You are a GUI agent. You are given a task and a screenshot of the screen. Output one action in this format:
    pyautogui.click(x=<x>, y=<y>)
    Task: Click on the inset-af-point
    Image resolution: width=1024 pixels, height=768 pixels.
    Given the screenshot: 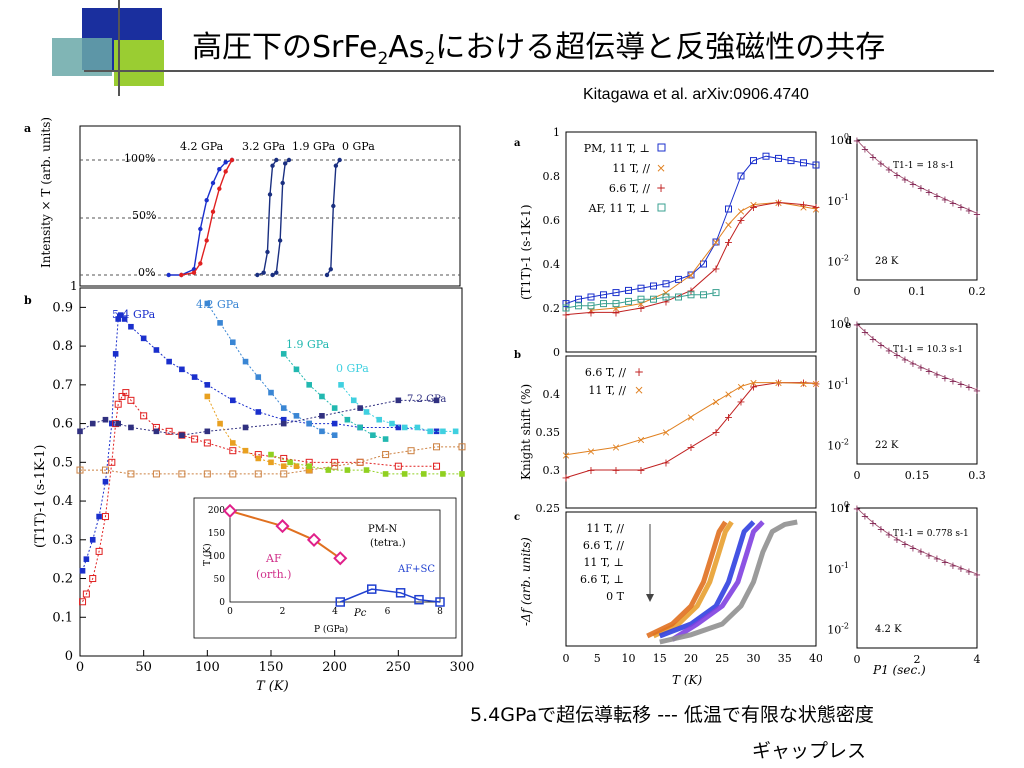 What is the action you would take?
    pyautogui.click(x=340, y=558)
    